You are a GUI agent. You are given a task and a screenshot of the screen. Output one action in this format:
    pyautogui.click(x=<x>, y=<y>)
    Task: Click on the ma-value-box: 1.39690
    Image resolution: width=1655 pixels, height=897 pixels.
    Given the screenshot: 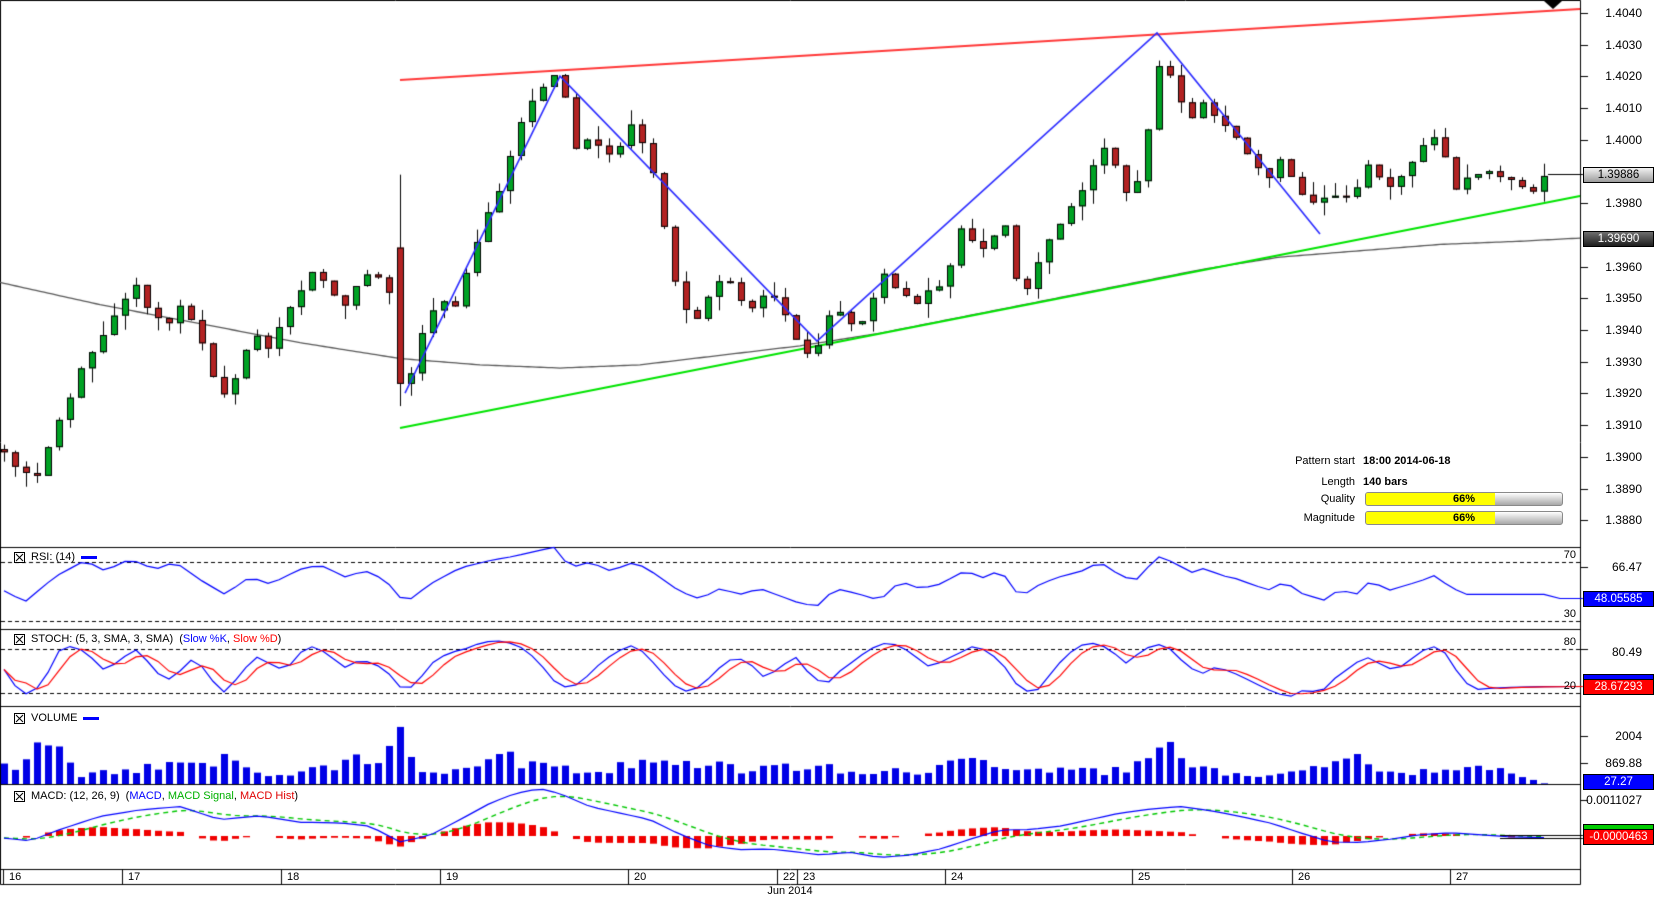 What is the action you would take?
    pyautogui.click(x=1618, y=239)
    